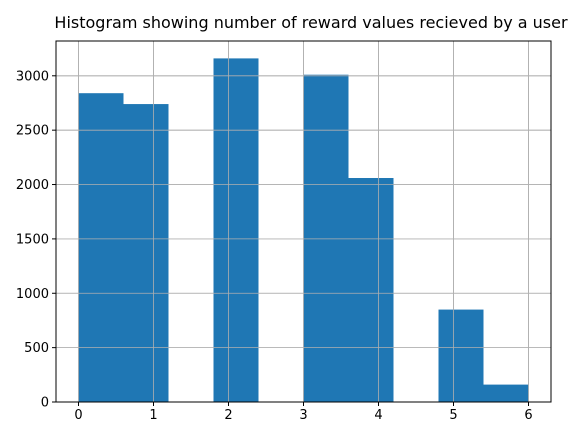 The image size is (579, 435). Describe the element at coordinates (32, 76) in the screenshot. I see `y-tick-label: 3000` at that location.